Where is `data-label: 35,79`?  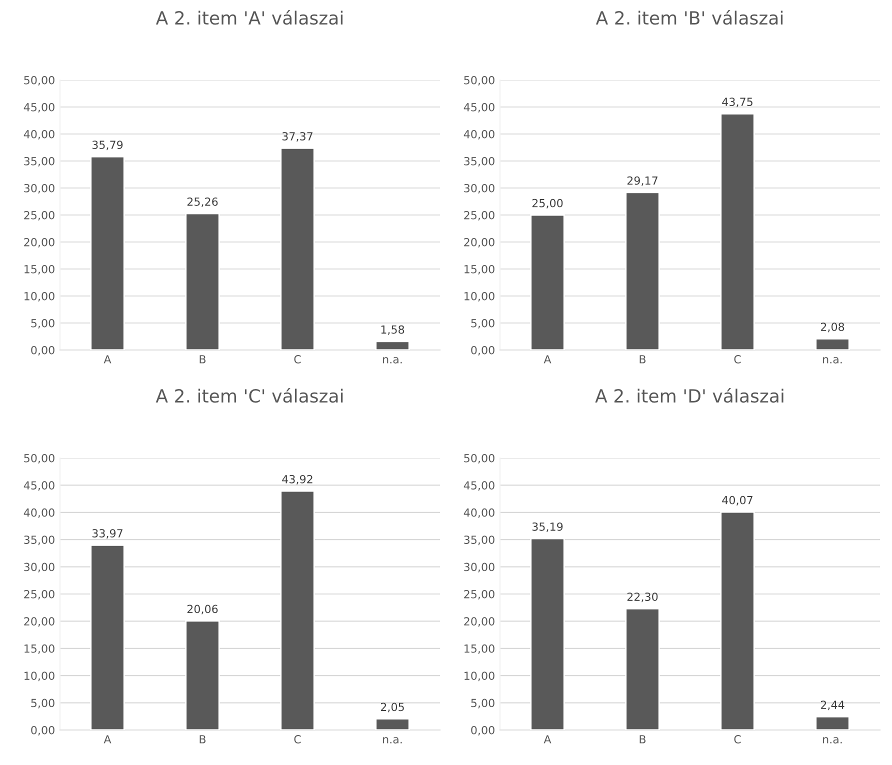 data-label: 35,79 is located at coordinates (107, 145).